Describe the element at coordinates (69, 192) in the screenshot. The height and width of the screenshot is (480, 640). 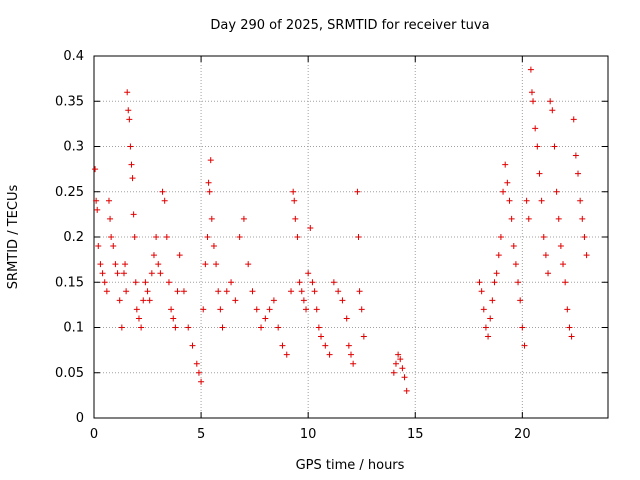
I see `y-tick-label: 0.25` at that location.